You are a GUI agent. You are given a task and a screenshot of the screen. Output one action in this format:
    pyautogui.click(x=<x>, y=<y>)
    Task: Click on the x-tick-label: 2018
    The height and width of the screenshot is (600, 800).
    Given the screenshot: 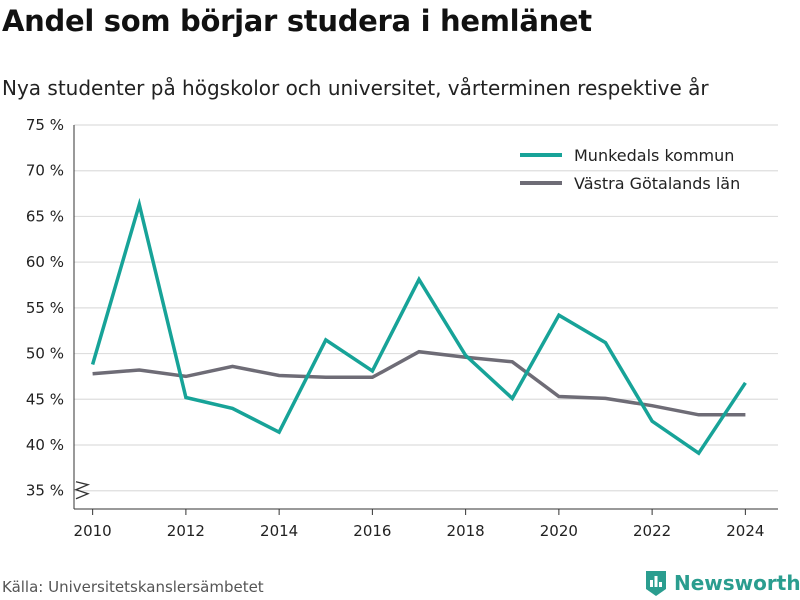 What is the action you would take?
    pyautogui.click(x=466, y=531)
    